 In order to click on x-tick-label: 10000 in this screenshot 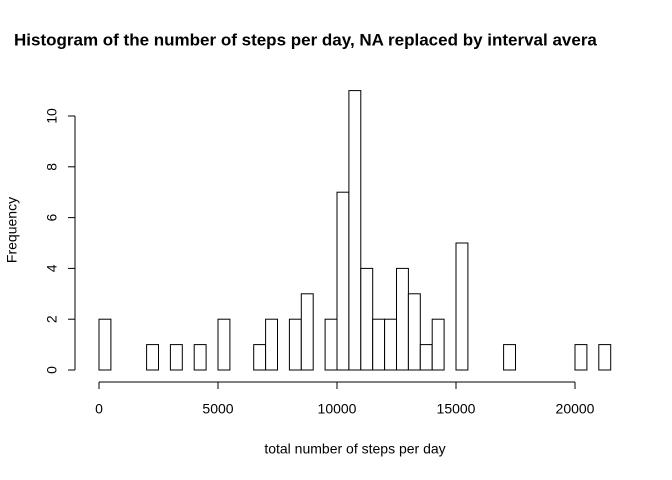, I will do `click(337, 409)`.